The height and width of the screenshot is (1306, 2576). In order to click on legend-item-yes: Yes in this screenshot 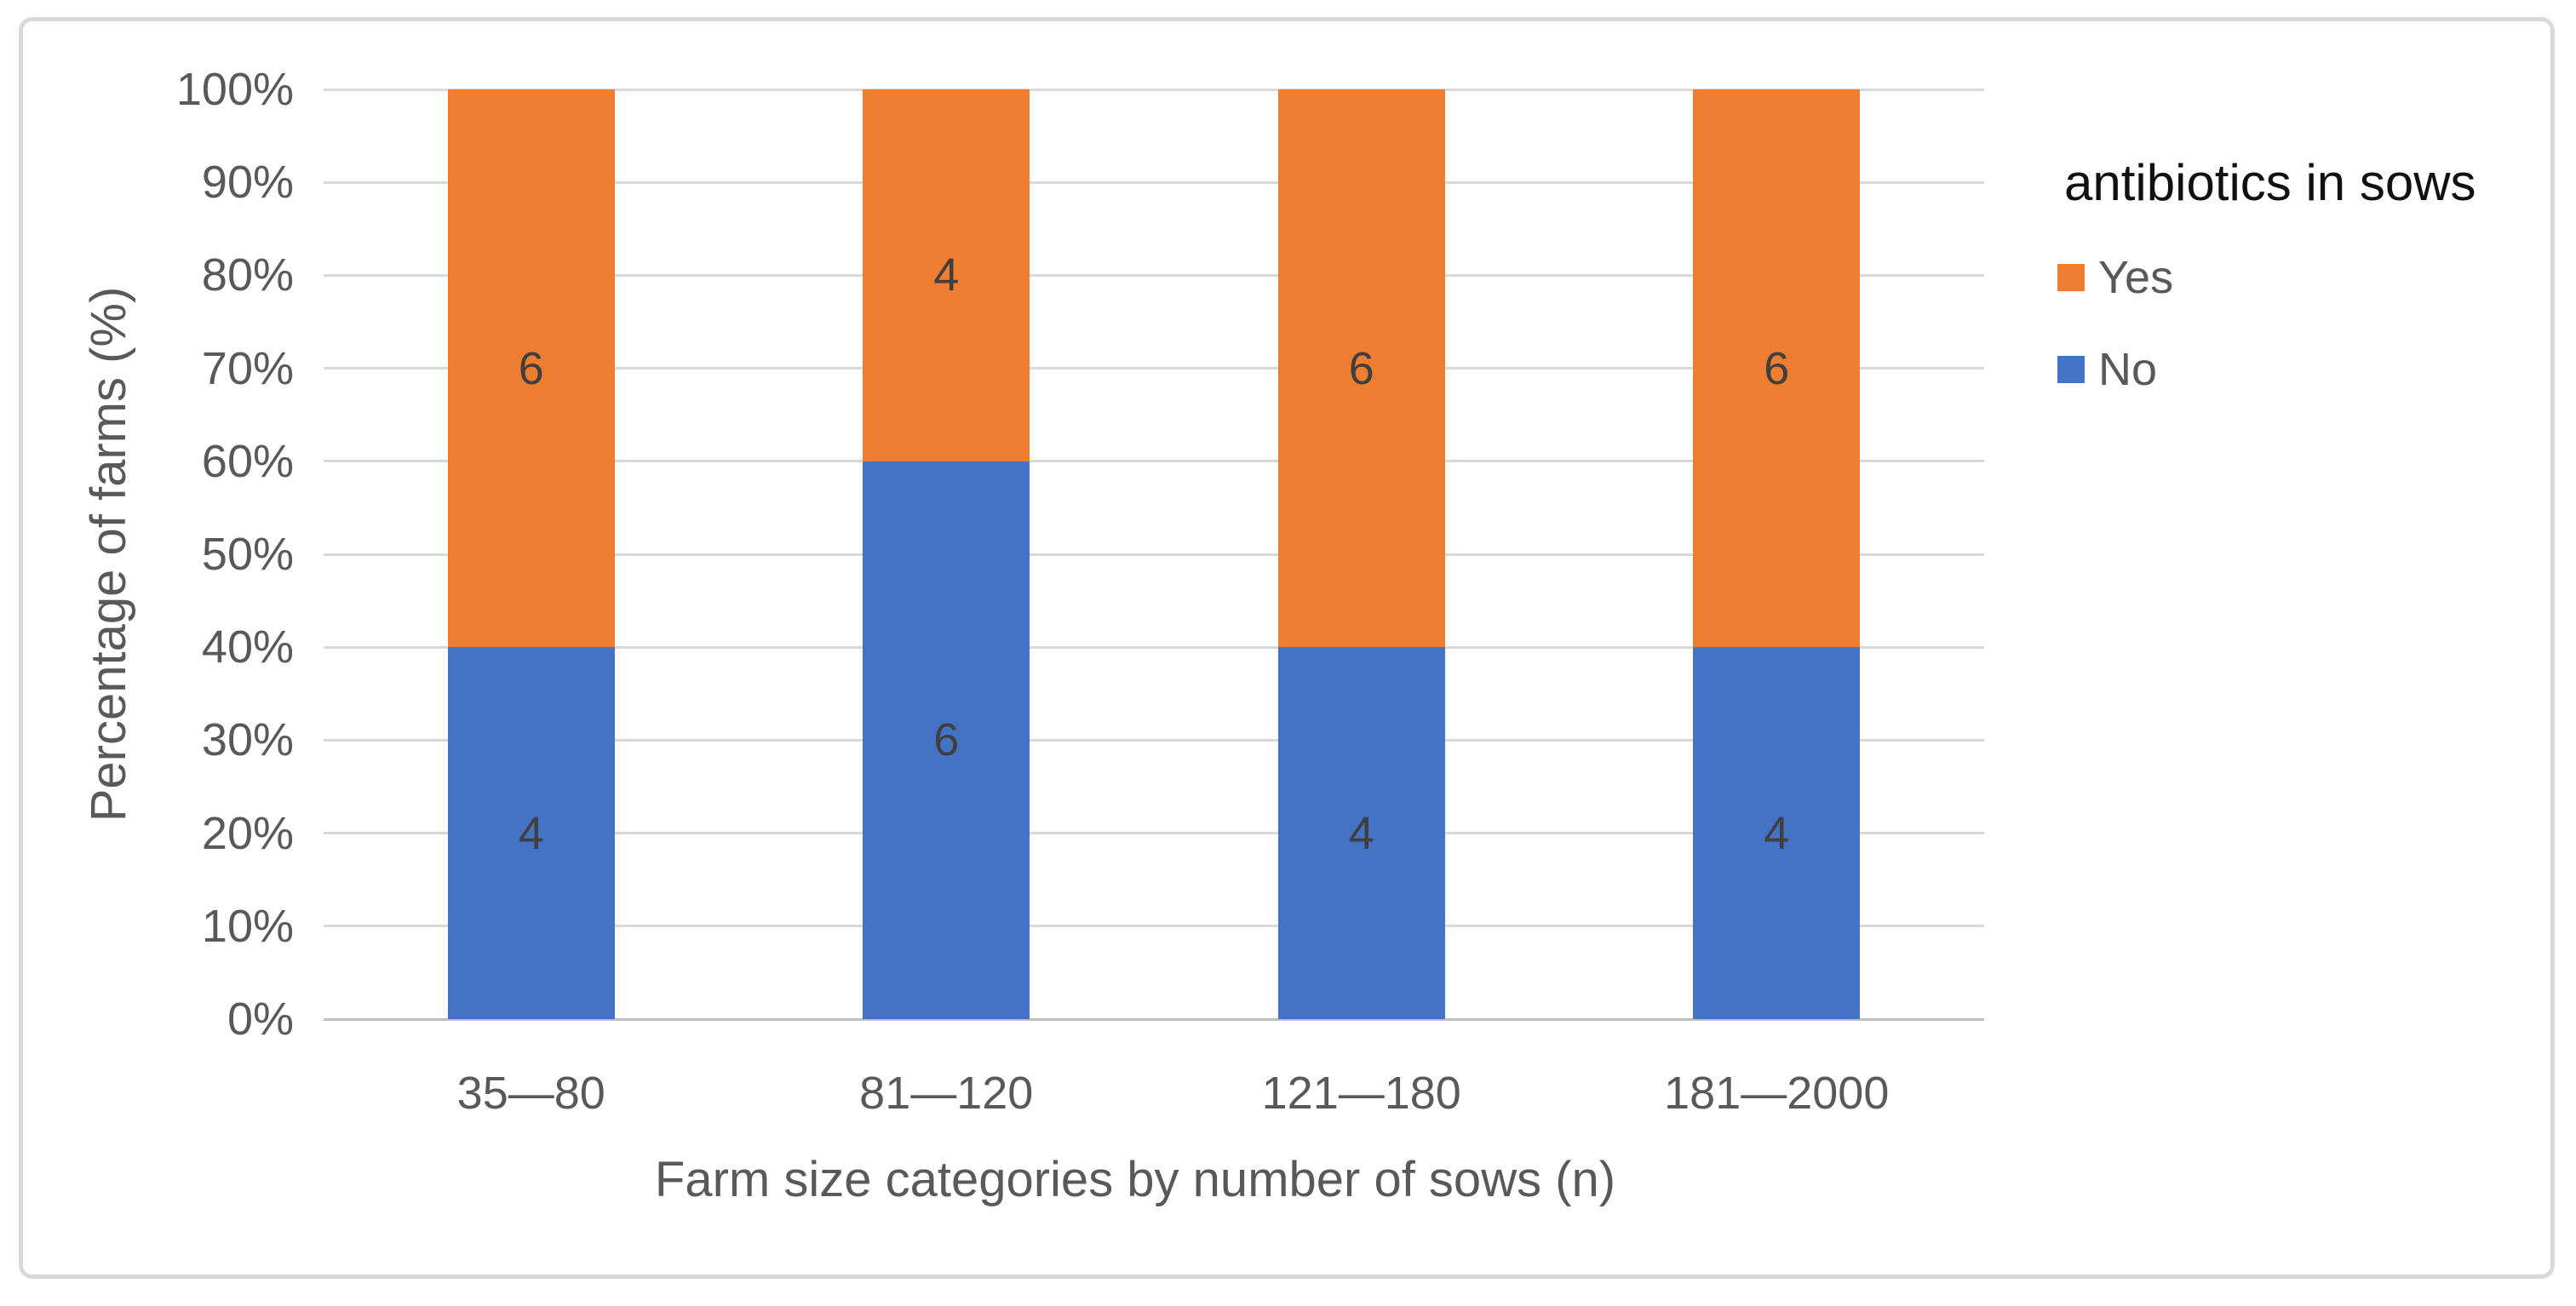, I will do `click(2115, 277)`.